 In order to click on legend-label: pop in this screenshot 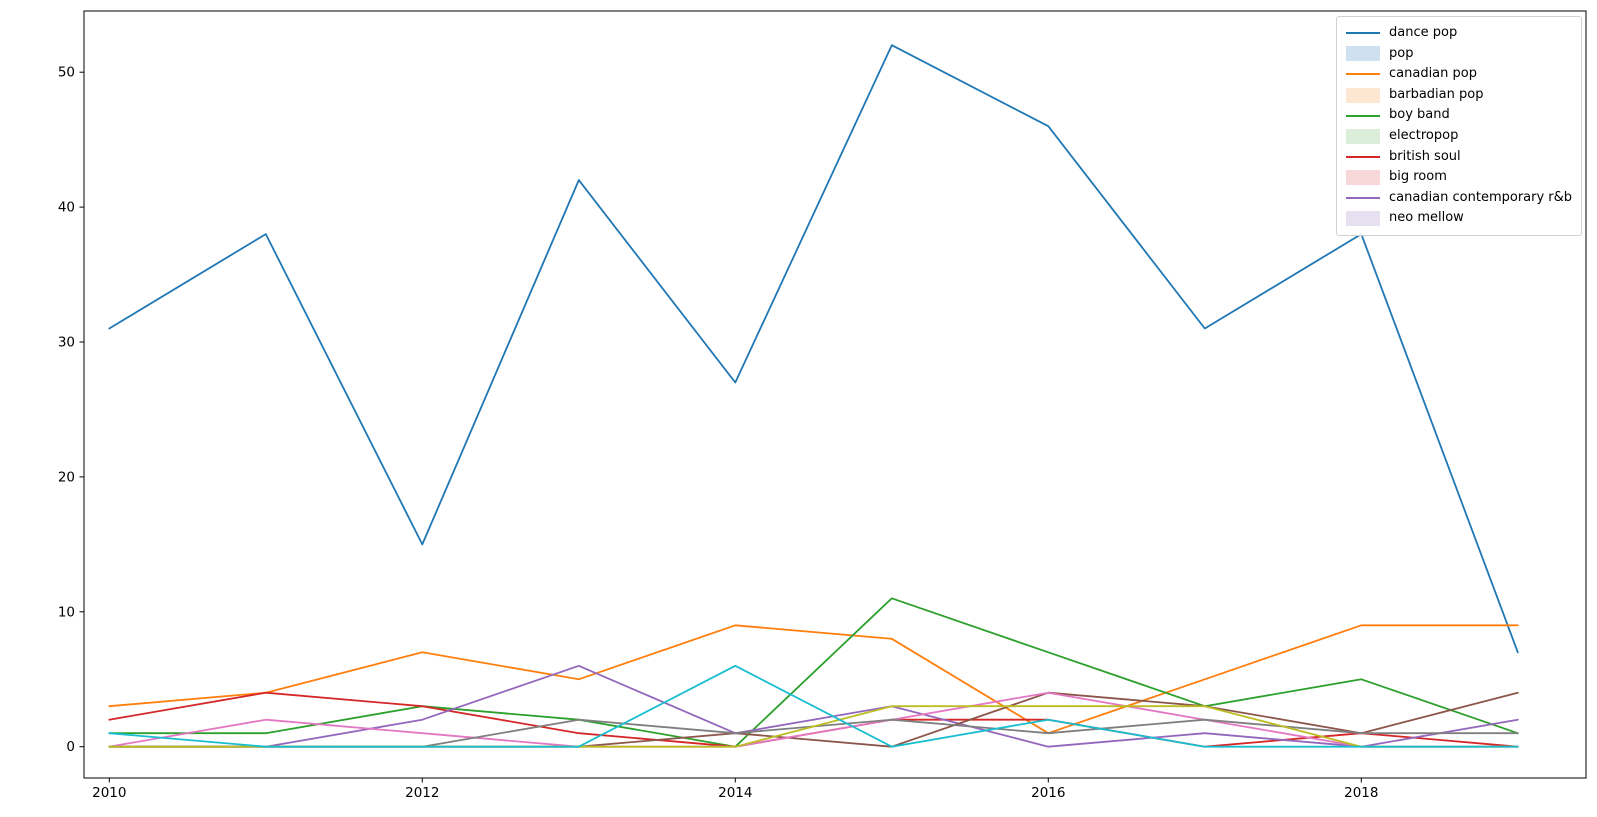, I will do `click(1401, 53)`.